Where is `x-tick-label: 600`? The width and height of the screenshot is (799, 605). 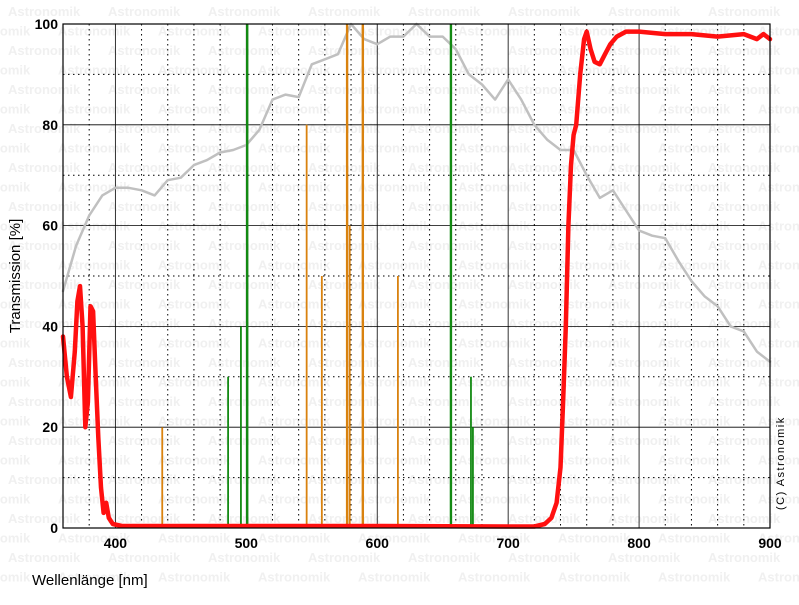
x-tick-label: 600 is located at coordinates (378, 543).